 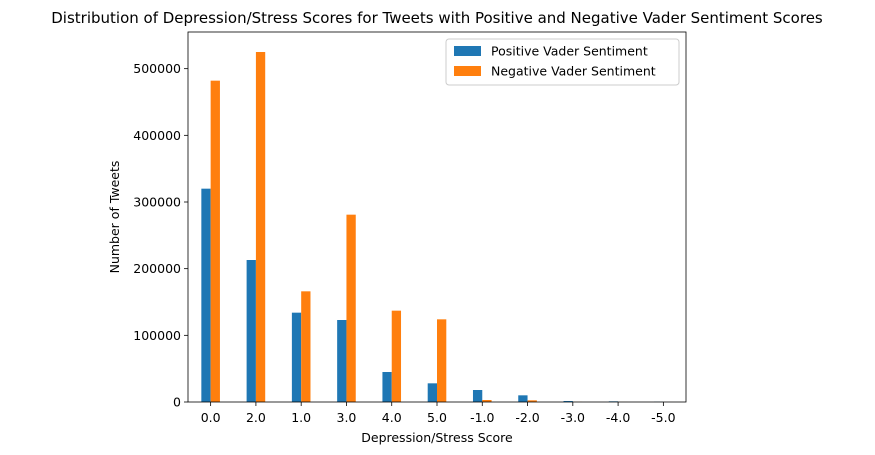 What do you see at coordinates (157, 202) in the screenshot?
I see `y-tick-label: 300000` at bounding box center [157, 202].